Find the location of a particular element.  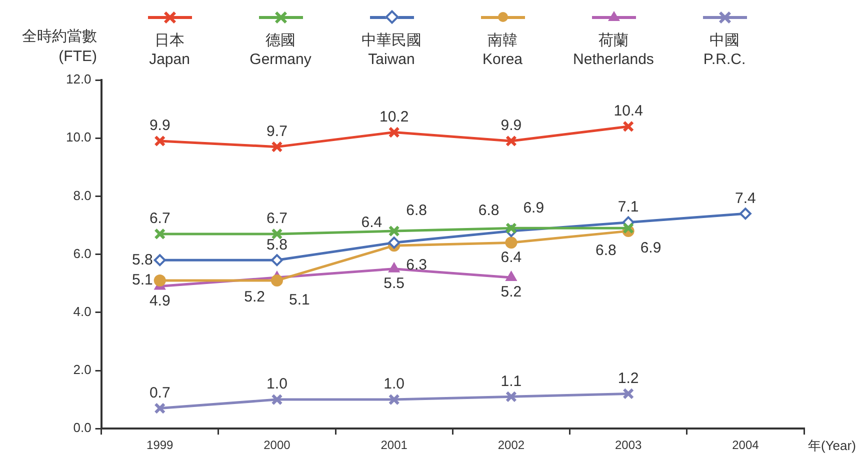

data-label: 1.2 is located at coordinates (628, 378).